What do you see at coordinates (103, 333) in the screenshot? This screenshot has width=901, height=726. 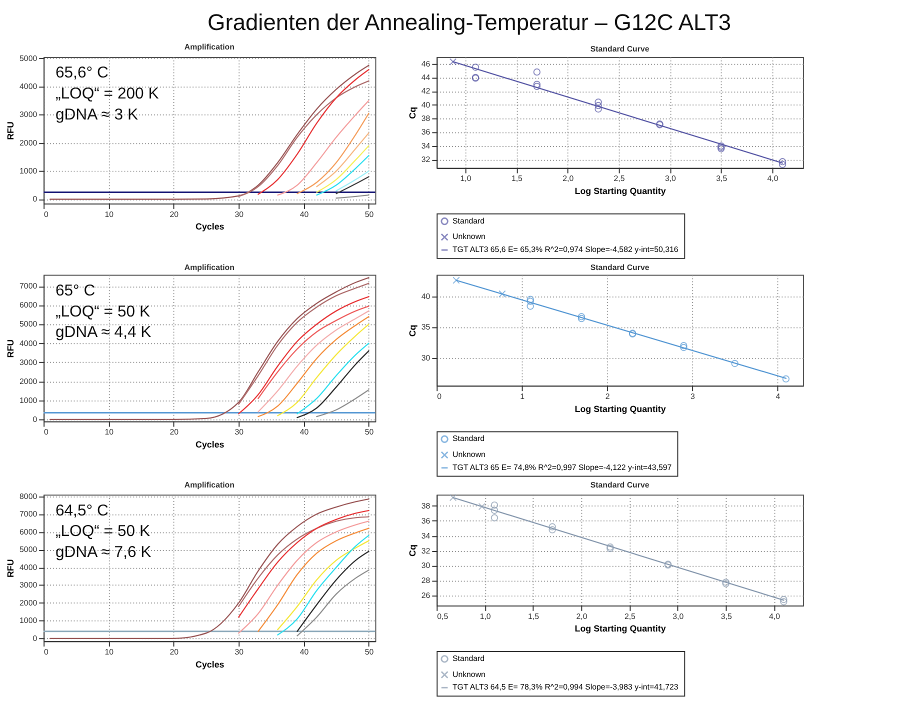 I see `annotation: gDNA ≈ 4,4 K` at bounding box center [103, 333].